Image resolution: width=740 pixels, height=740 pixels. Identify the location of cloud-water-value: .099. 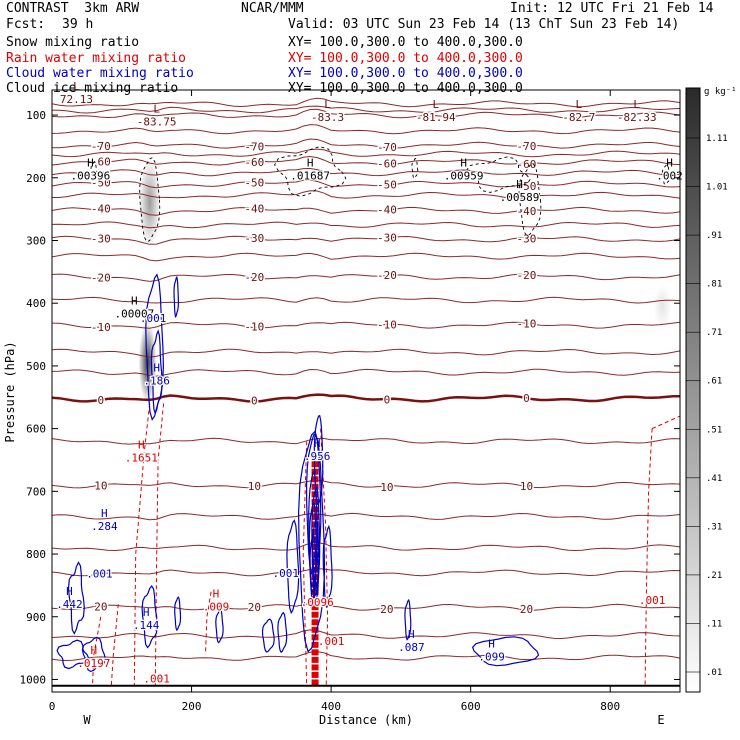
(491, 657).